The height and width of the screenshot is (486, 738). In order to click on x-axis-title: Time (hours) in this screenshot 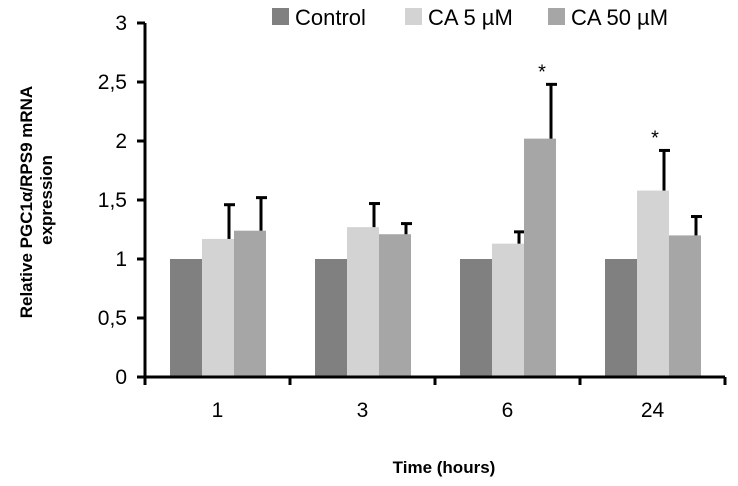, I will do `click(444, 467)`.